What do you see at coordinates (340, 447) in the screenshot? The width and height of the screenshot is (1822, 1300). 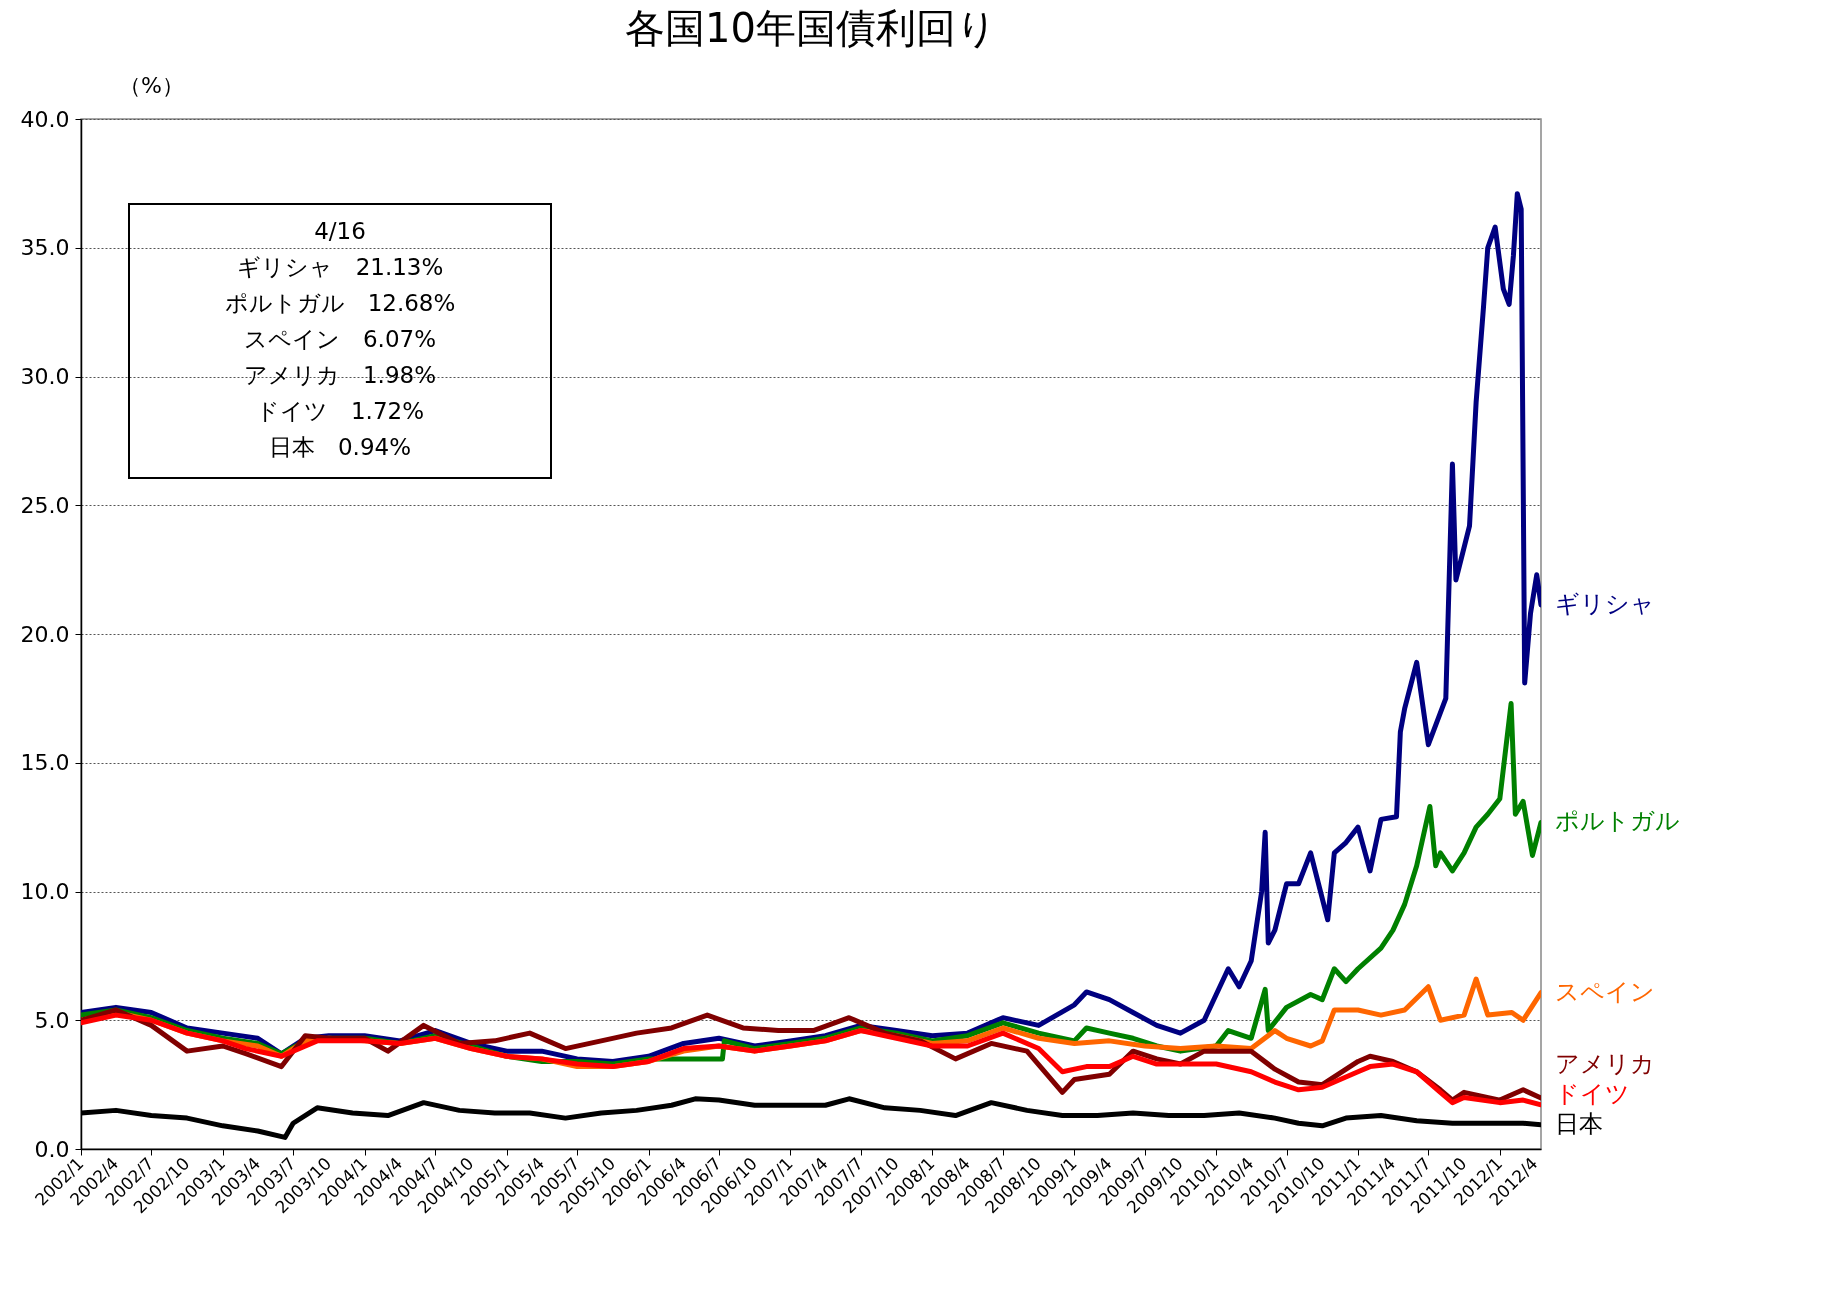 I see `annotation: 日本 0.94%` at bounding box center [340, 447].